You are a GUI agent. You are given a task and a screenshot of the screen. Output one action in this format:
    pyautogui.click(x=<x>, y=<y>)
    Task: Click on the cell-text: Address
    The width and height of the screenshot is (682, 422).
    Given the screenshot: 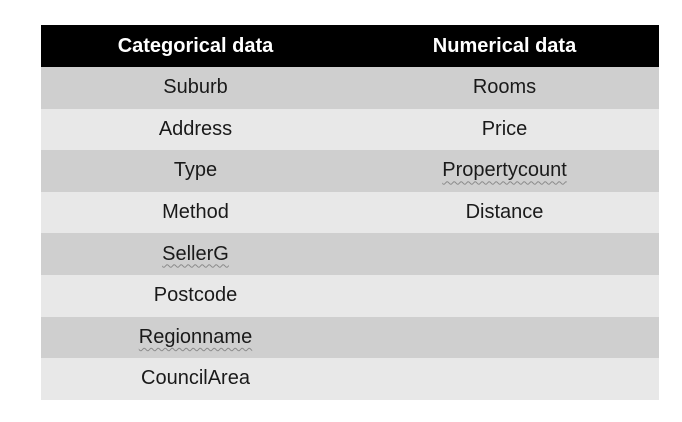 What is the action you would take?
    pyautogui.click(x=195, y=128)
    